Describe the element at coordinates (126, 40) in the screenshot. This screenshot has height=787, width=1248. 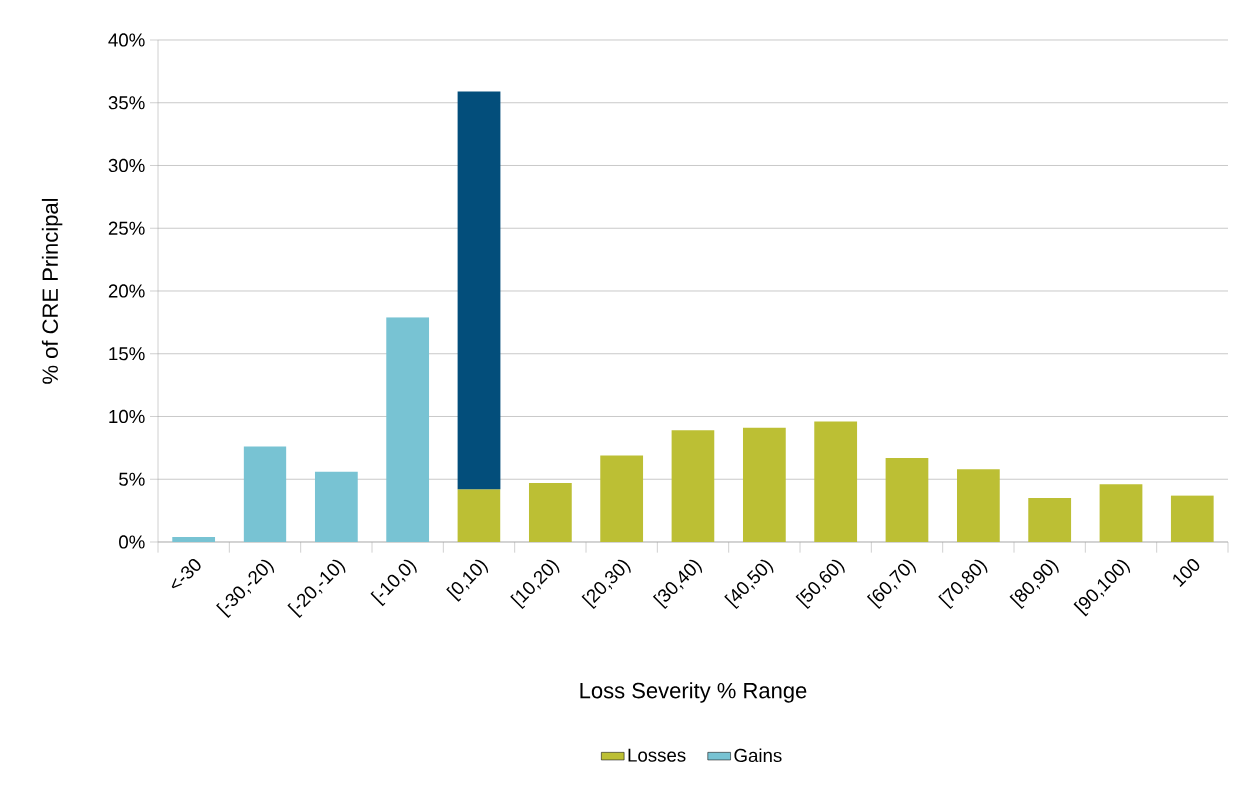
I see `y-tick-label: 40%` at that location.